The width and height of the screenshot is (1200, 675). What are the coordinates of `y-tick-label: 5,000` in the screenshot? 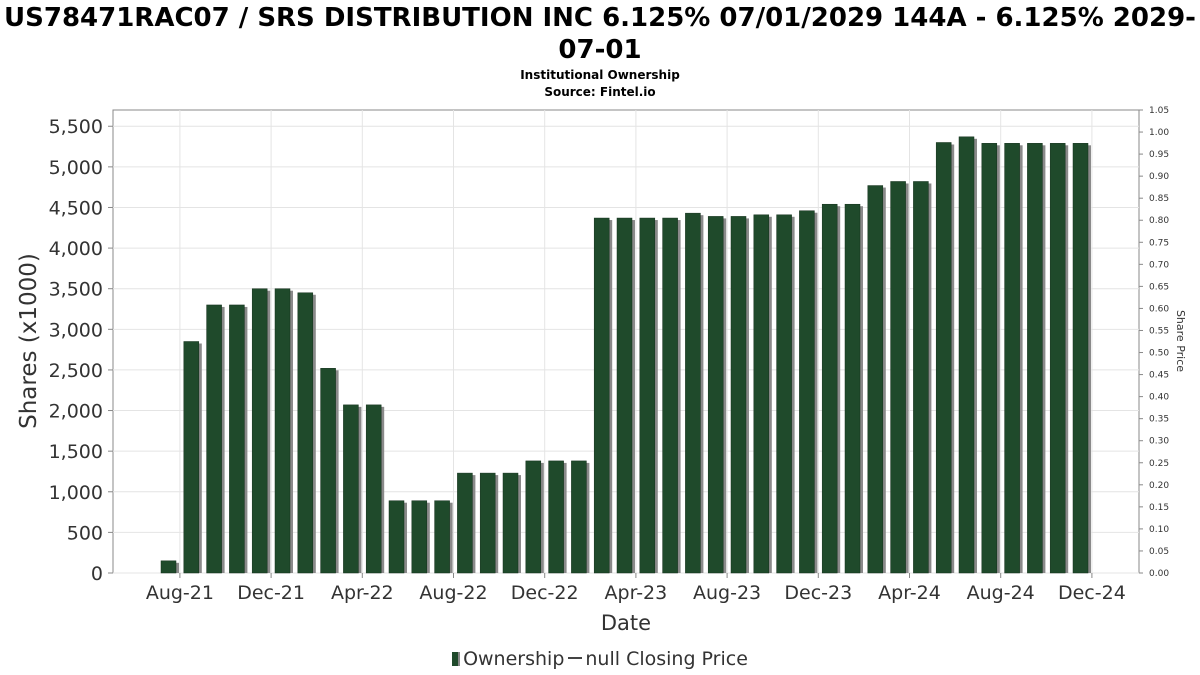 It's located at (76, 168).